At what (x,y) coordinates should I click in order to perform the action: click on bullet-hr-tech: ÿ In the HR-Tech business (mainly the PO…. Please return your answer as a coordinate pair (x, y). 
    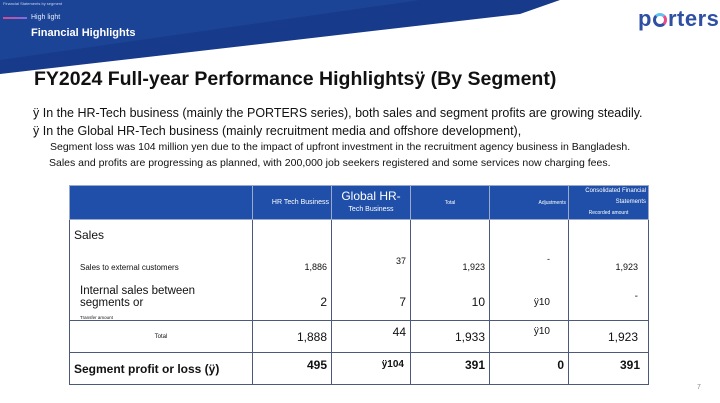
    Looking at the image, I should click on (338, 113).